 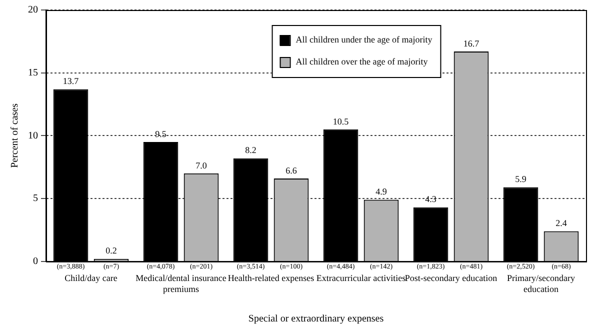 I want to click on data-label: 7.0, so click(x=202, y=165).